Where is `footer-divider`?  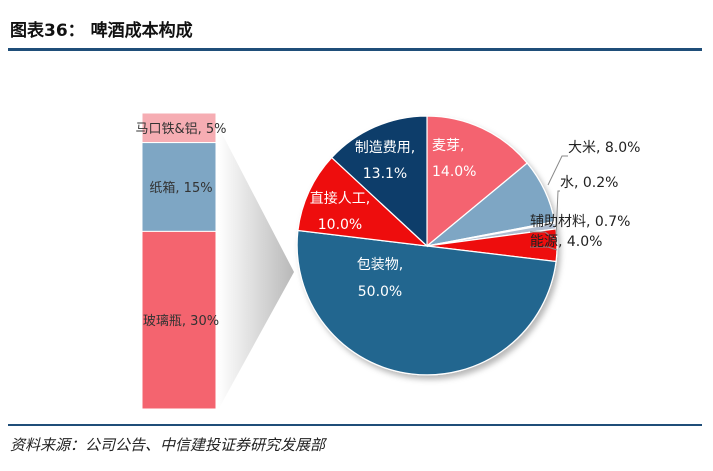 footer-divider is located at coordinates (355, 425).